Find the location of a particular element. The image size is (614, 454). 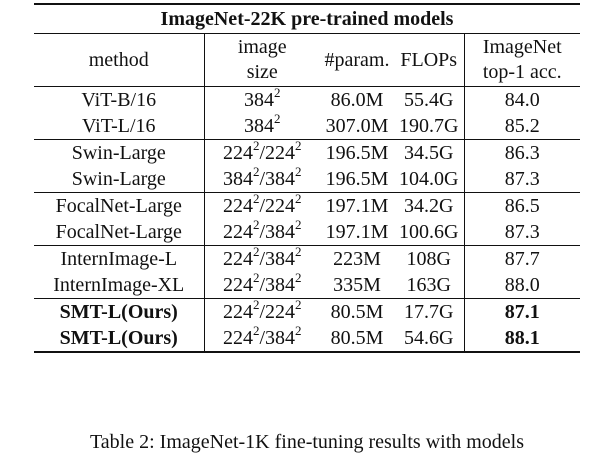

cell-params: 223M is located at coordinates (357, 258).